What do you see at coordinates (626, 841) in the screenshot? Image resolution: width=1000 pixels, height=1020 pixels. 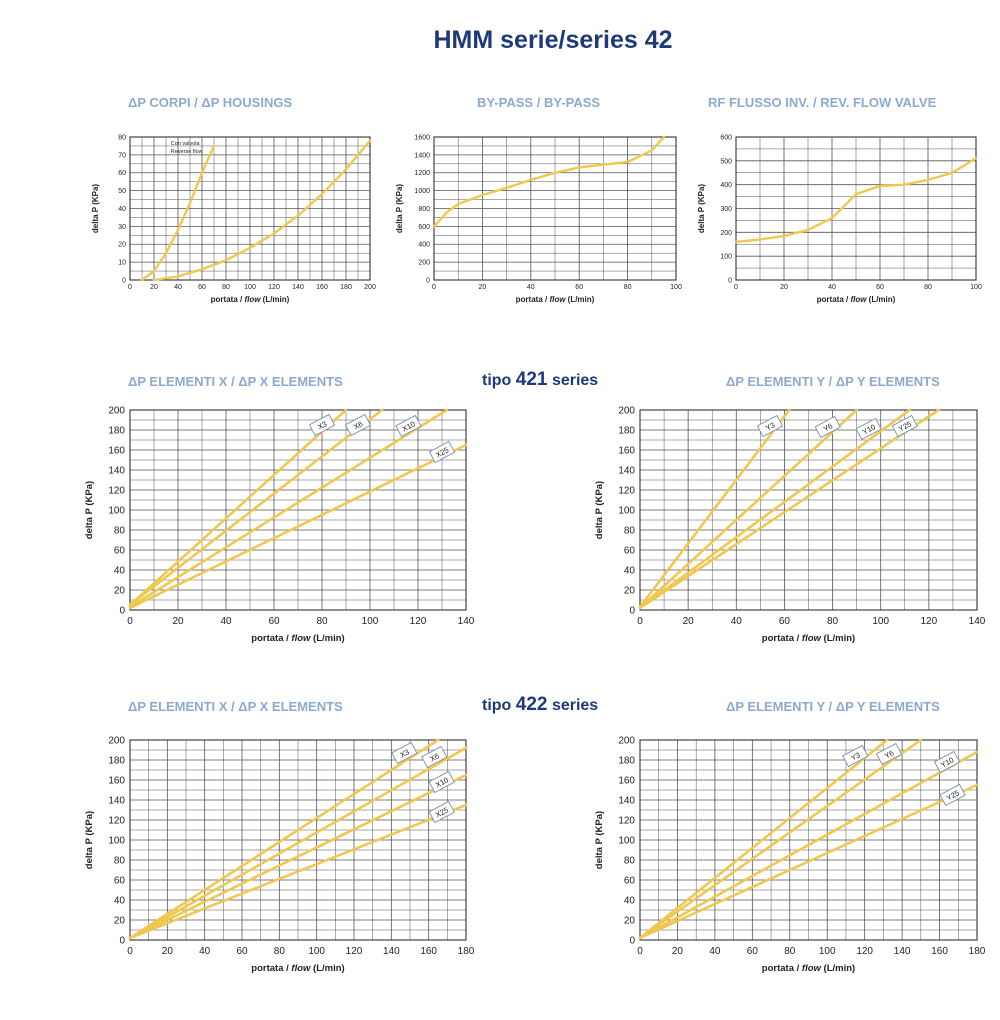 I see `y-tick-label: 100` at bounding box center [626, 841].